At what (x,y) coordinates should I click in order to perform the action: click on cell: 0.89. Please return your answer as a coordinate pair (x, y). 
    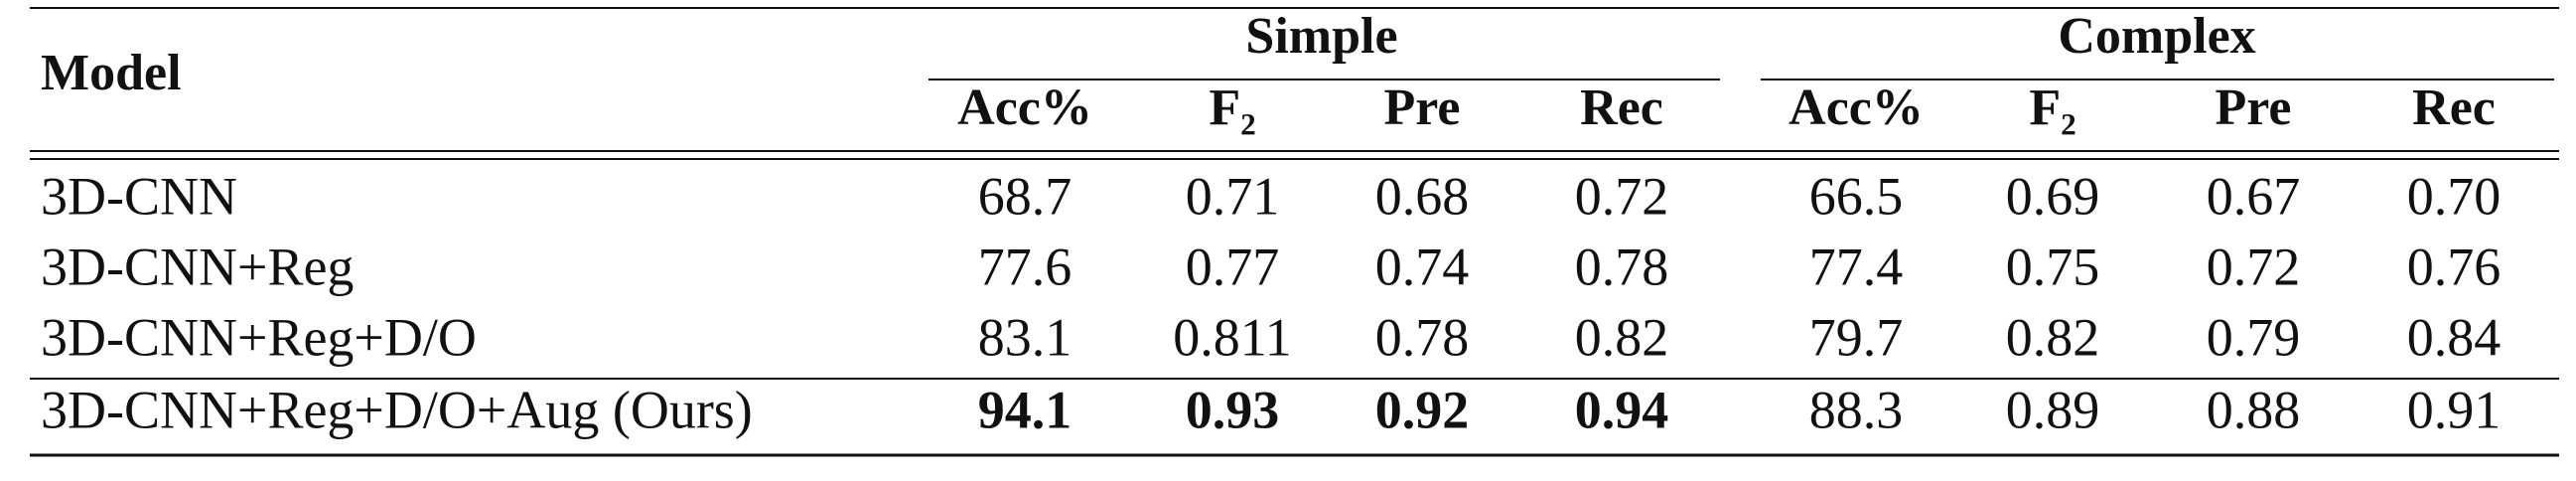
    Looking at the image, I should click on (2053, 409).